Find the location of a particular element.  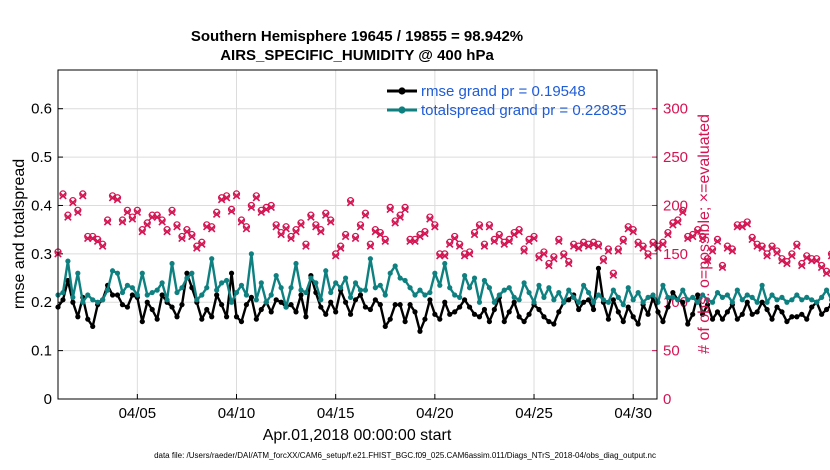

y-axis-label: rmse and totalspread is located at coordinates (19, 234).